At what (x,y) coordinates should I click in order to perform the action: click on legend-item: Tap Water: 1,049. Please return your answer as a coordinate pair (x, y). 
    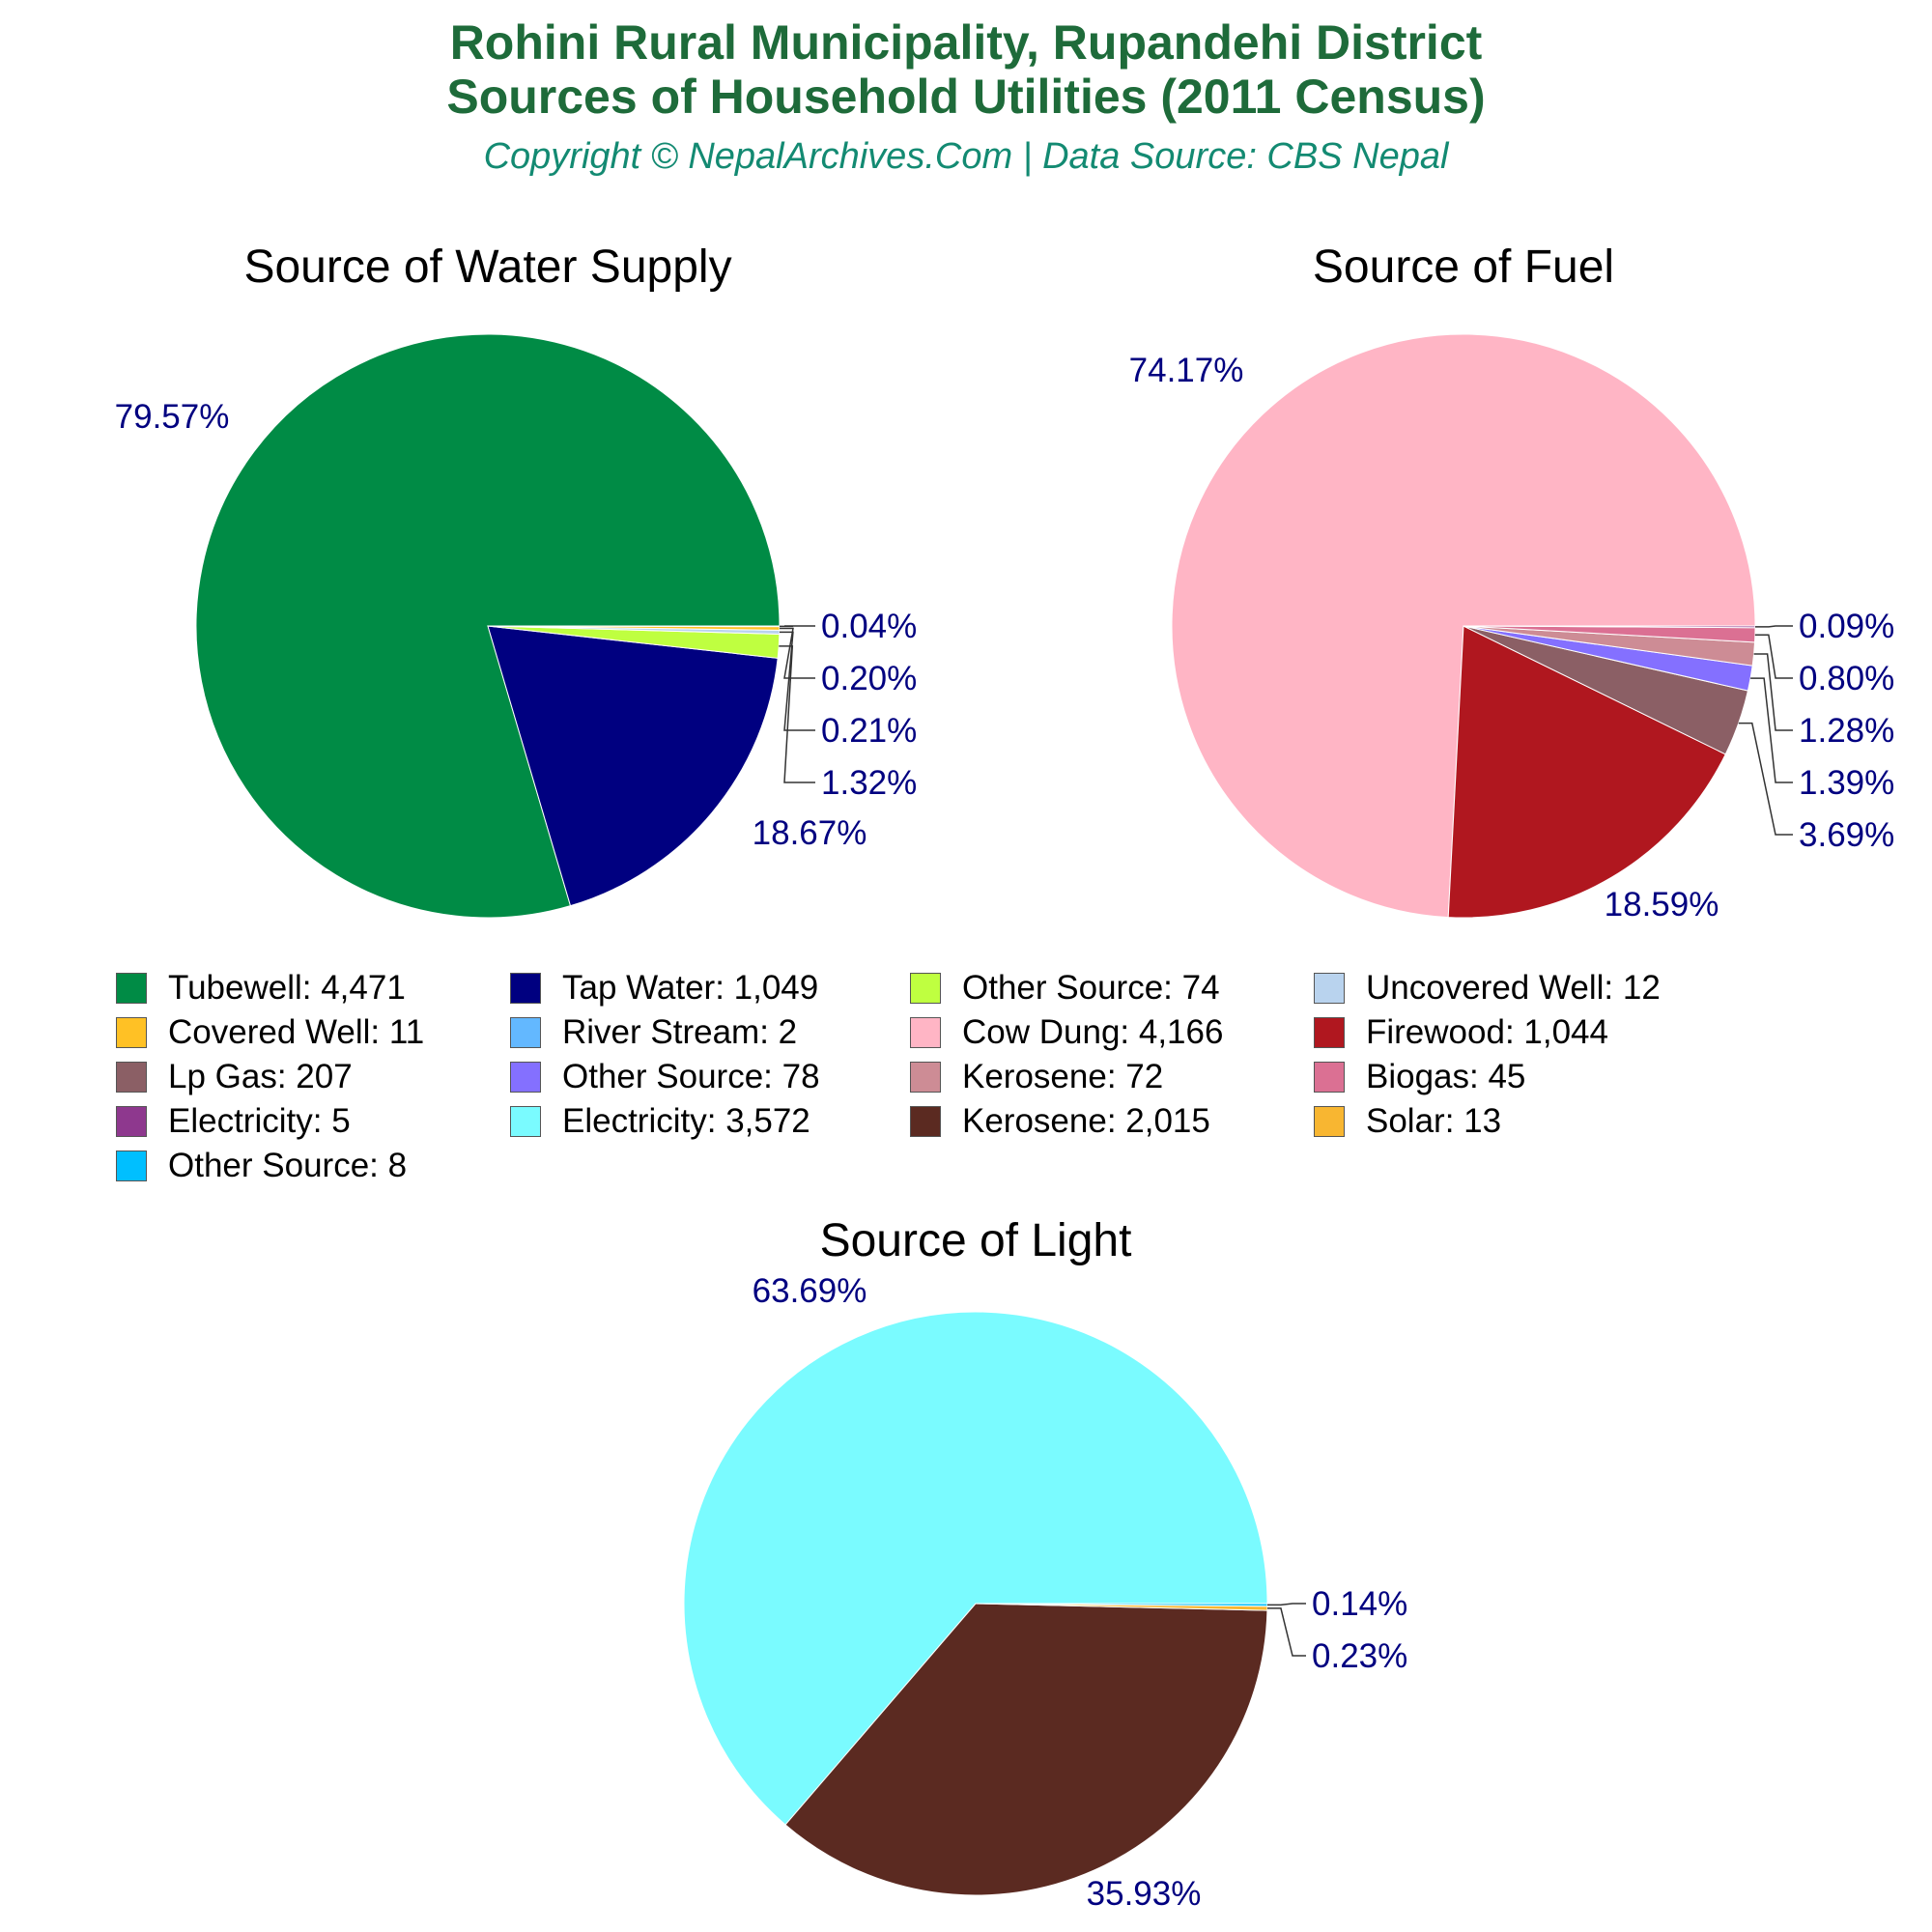
    Looking at the image, I should click on (664, 988).